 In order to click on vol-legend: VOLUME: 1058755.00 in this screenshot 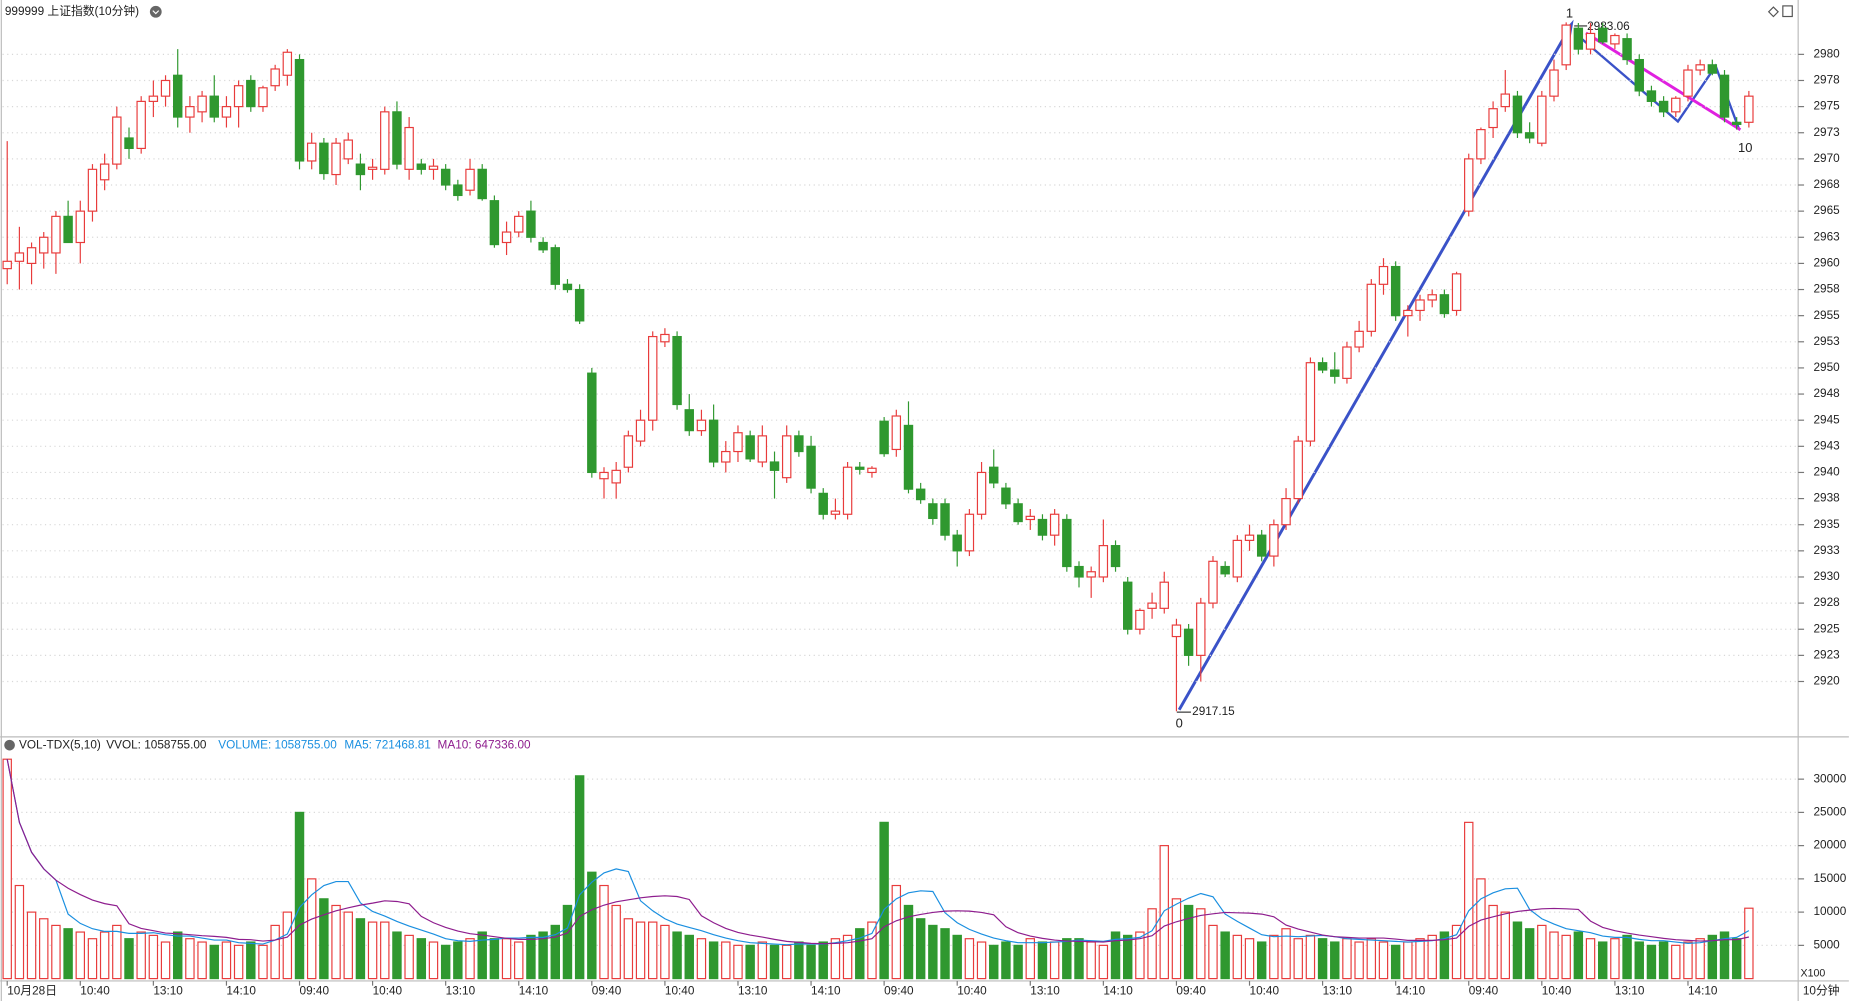, I will do `click(277, 744)`.